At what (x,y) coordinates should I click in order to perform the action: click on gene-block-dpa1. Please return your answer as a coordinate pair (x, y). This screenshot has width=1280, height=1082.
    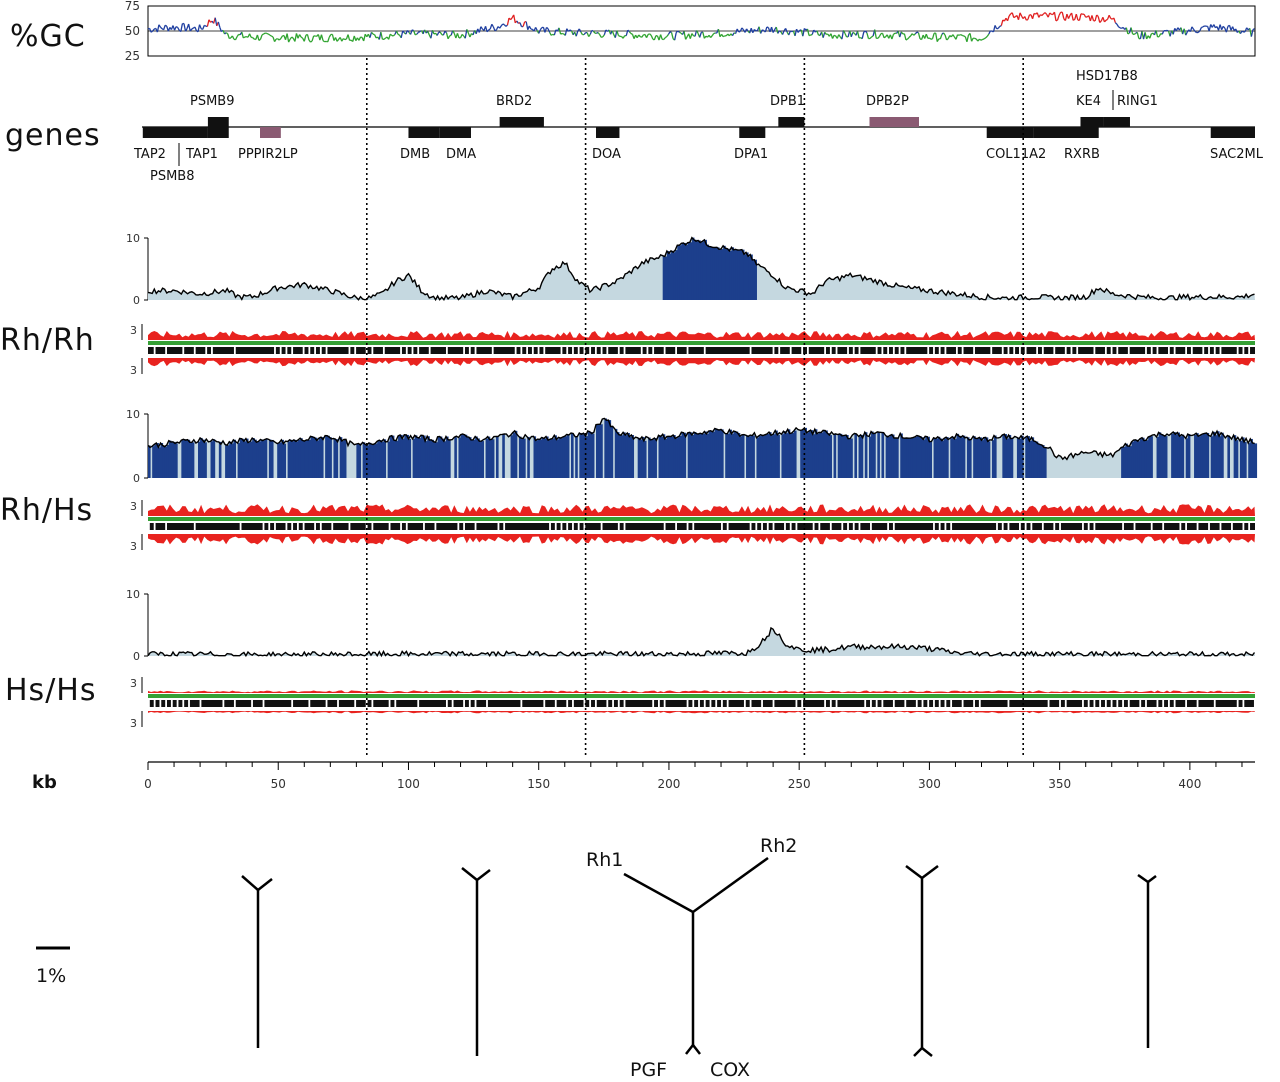
    Looking at the image, I should click on (752, 132).